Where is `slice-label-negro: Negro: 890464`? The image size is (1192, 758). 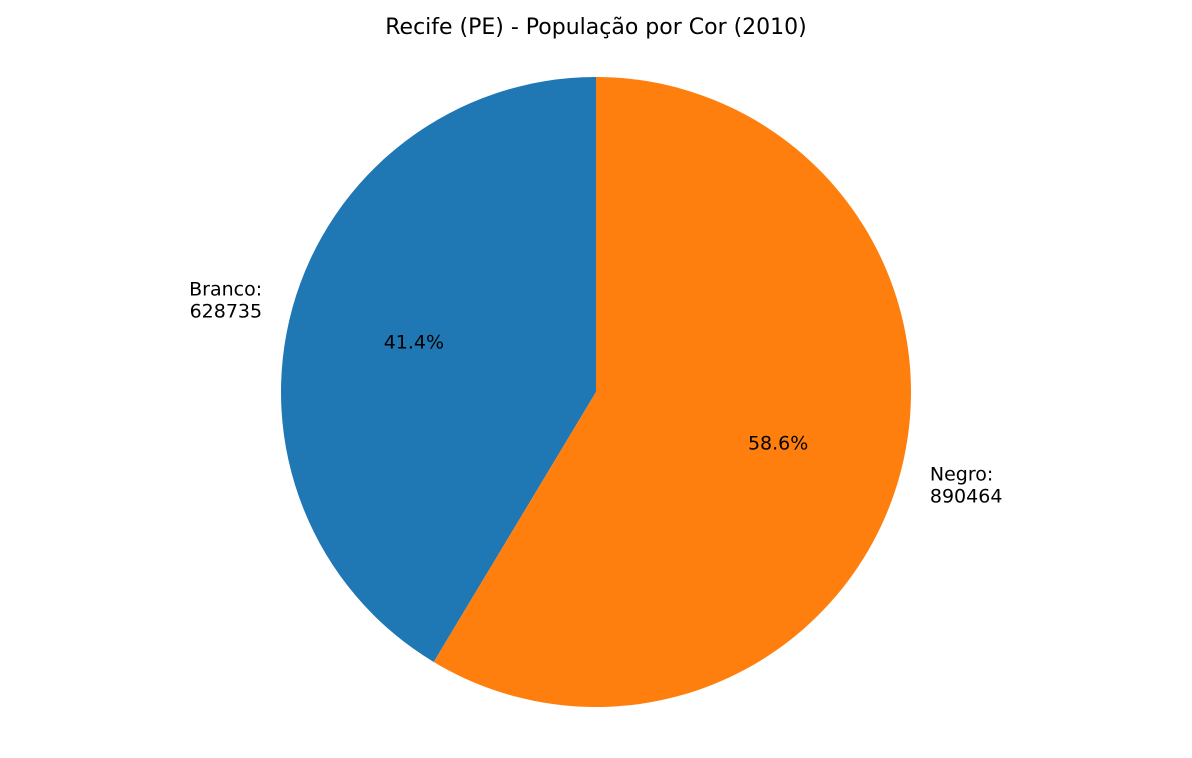
slice-label-negro: Negro: 890464 is located at coordinates (966, 486).